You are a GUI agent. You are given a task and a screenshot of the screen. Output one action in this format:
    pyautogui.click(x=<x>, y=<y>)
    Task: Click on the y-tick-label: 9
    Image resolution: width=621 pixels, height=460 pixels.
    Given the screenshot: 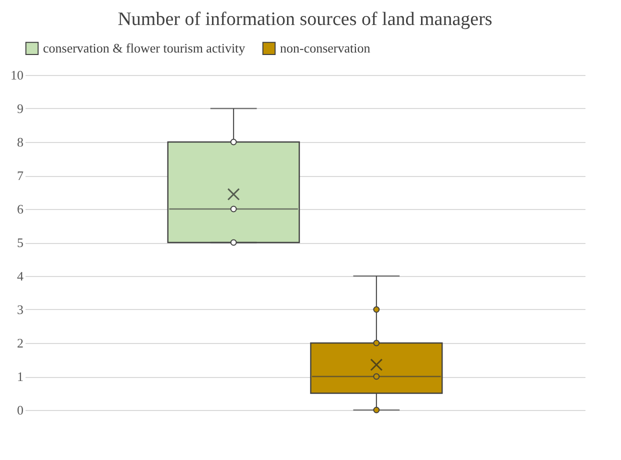 What is the action you would take?
    pyautogui.click(x=20, y=108)
    